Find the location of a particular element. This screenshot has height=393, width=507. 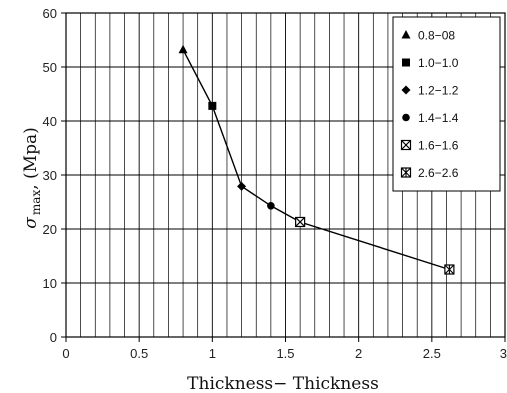

y-axis-symbol: σ is located at coordinates (31, 223).